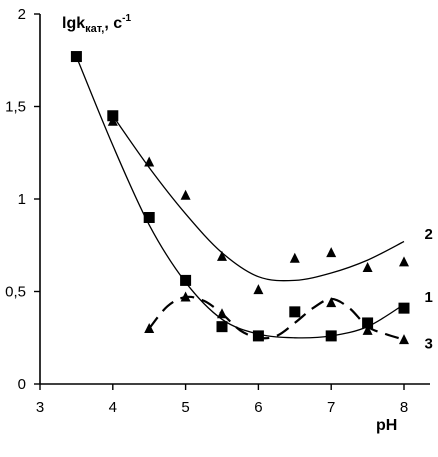 The height and width of the screenshot is (457, 438). I want to click on y-axis-title-sub: кат,, so click(94, 29).